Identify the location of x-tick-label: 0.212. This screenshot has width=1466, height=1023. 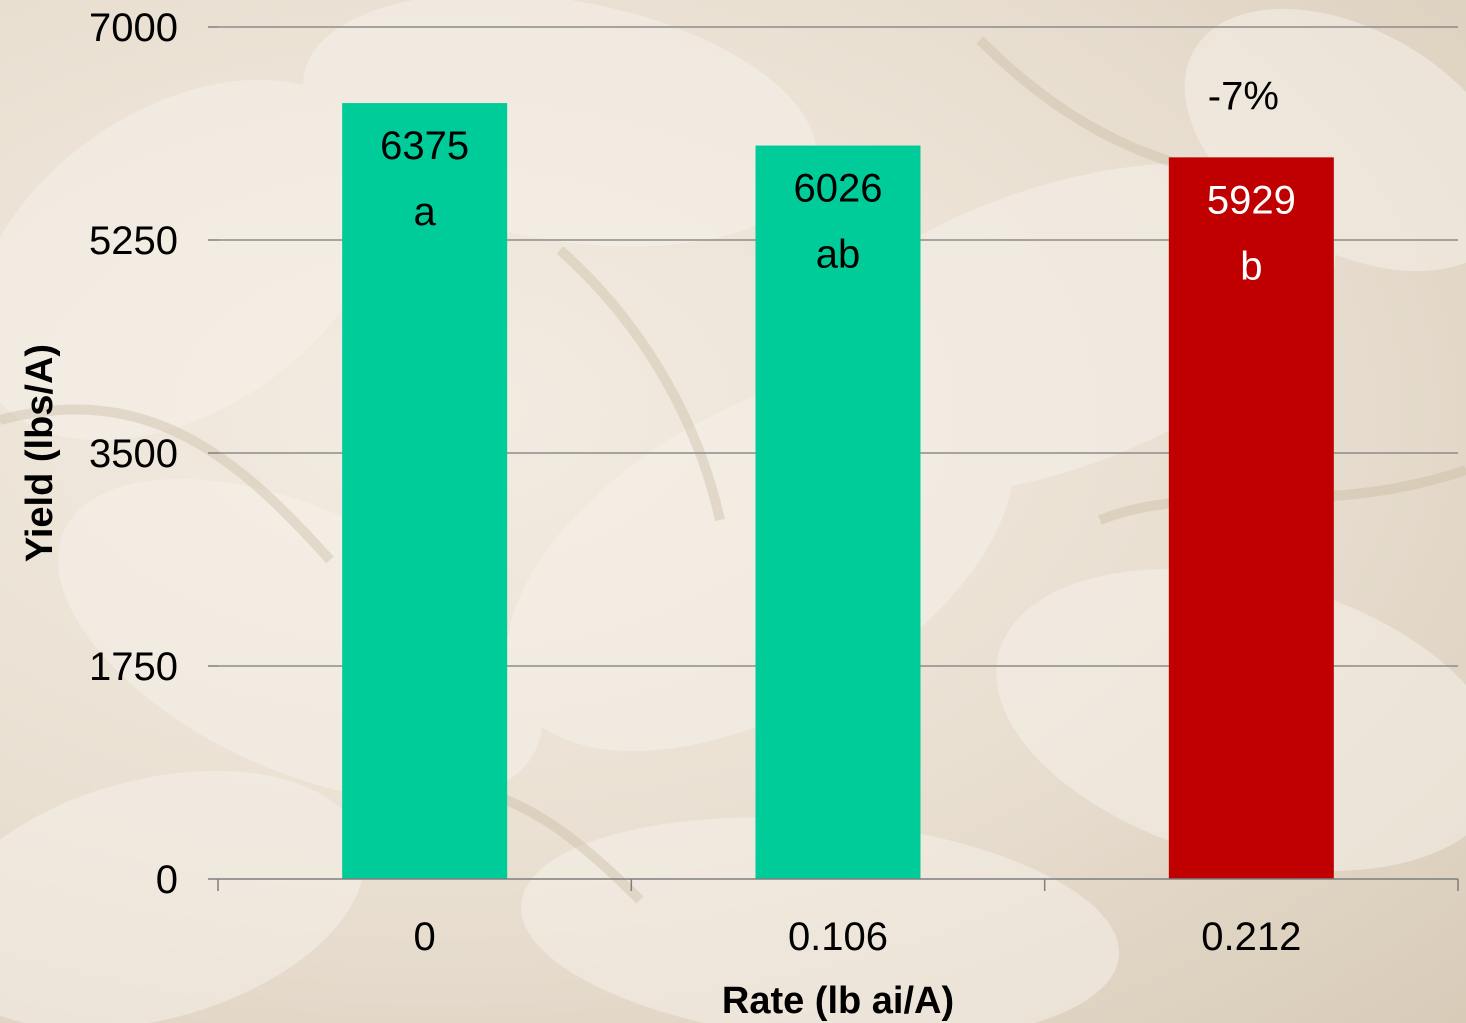
(1251, 937).